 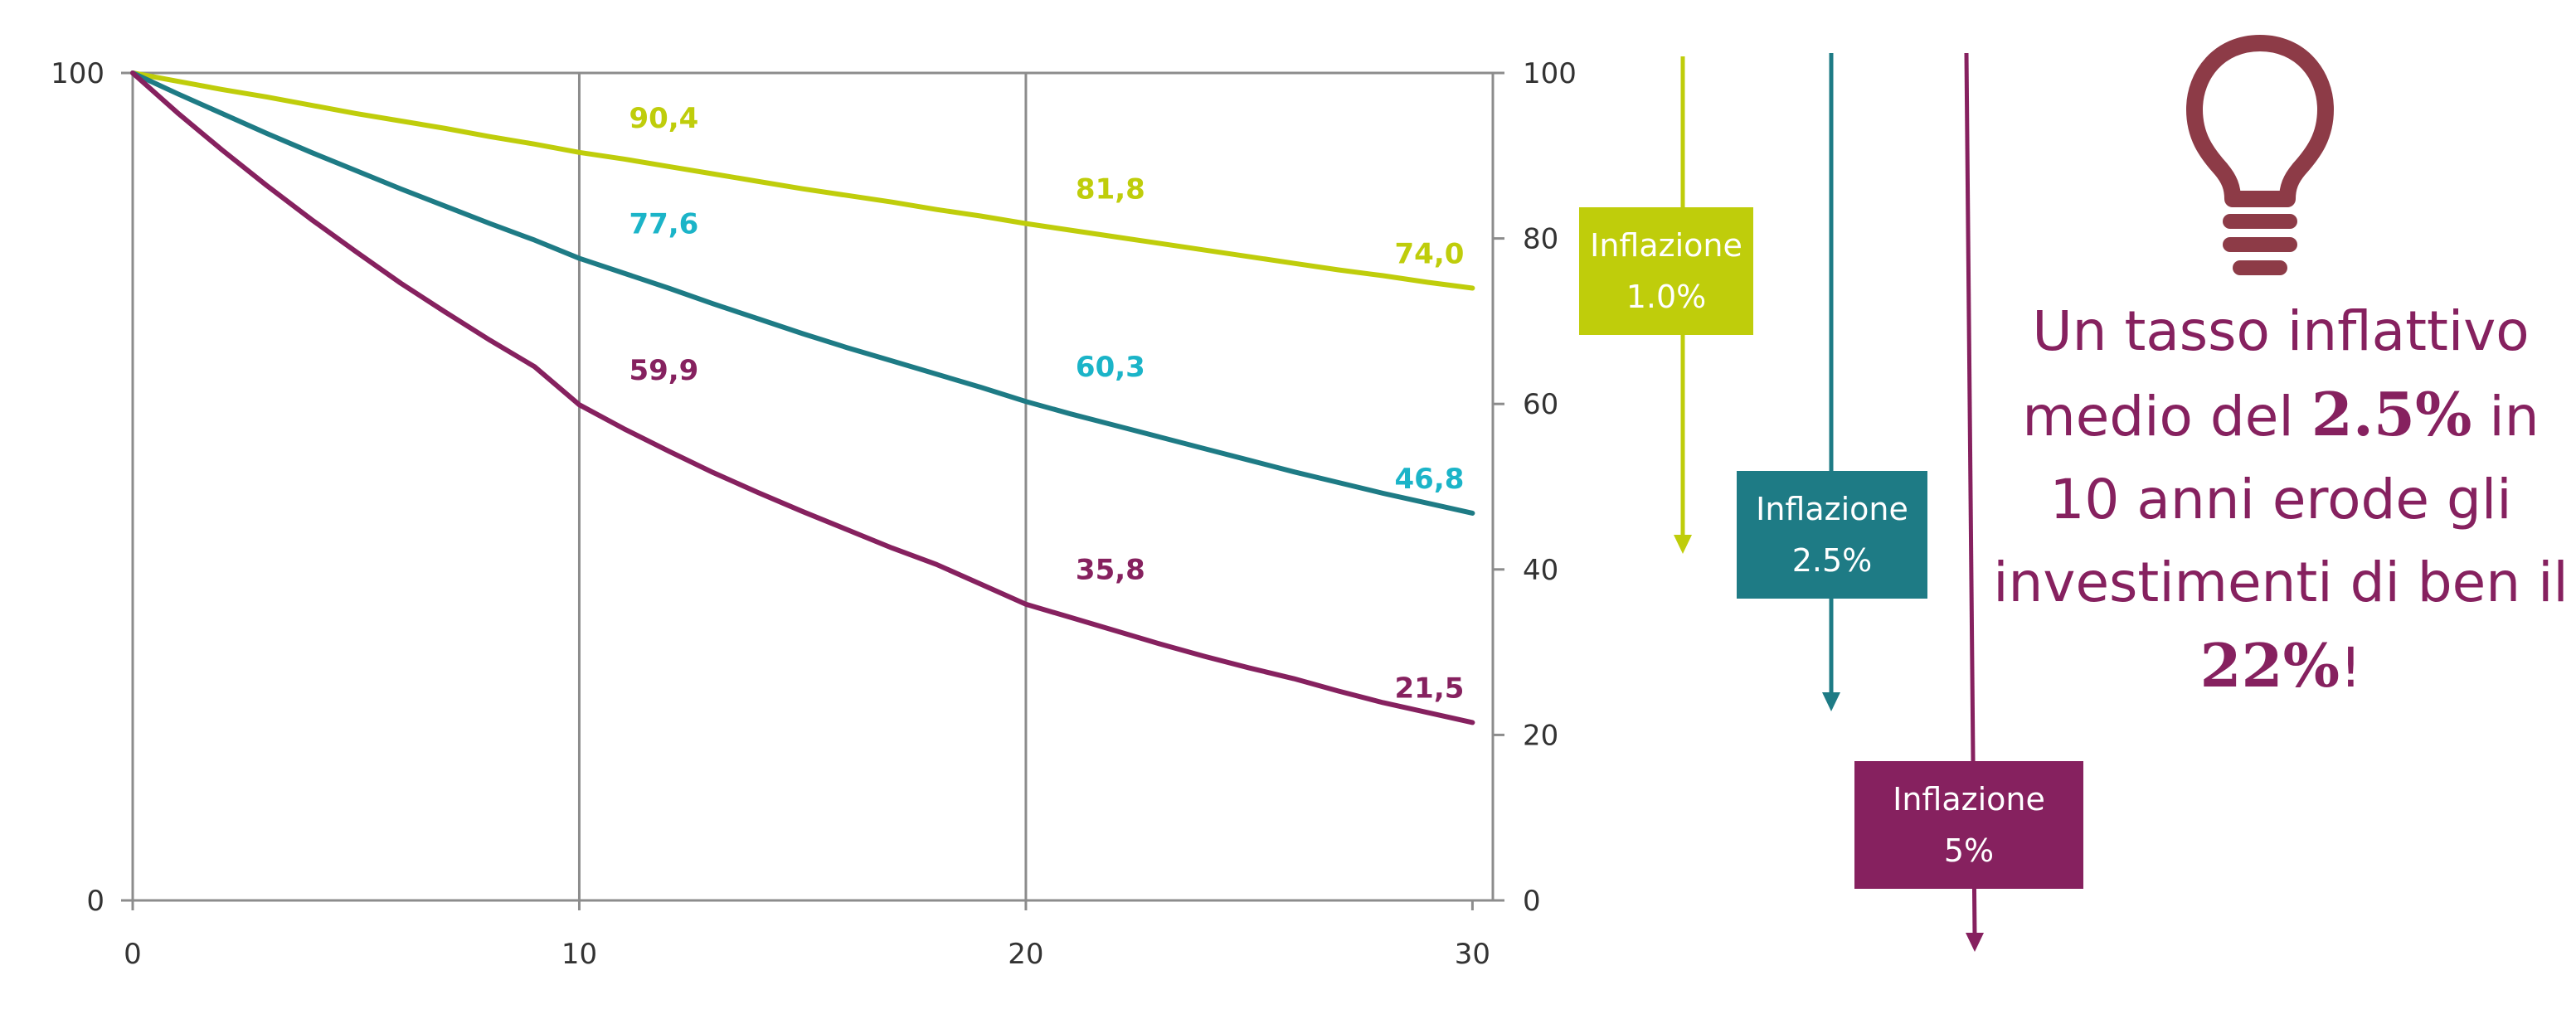 I want to click on chart-gridlines, so click(x=803, y=487).